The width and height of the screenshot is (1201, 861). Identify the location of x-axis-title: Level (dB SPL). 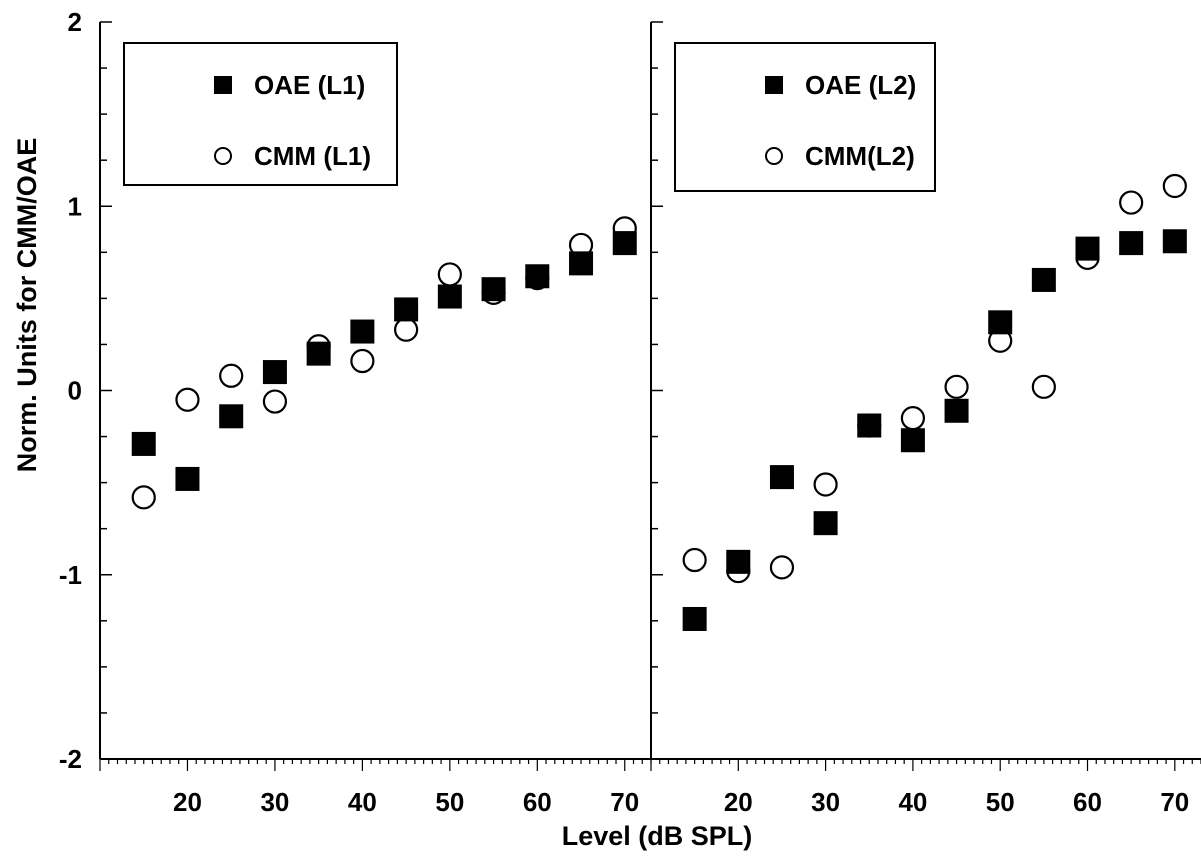
(657, 836).